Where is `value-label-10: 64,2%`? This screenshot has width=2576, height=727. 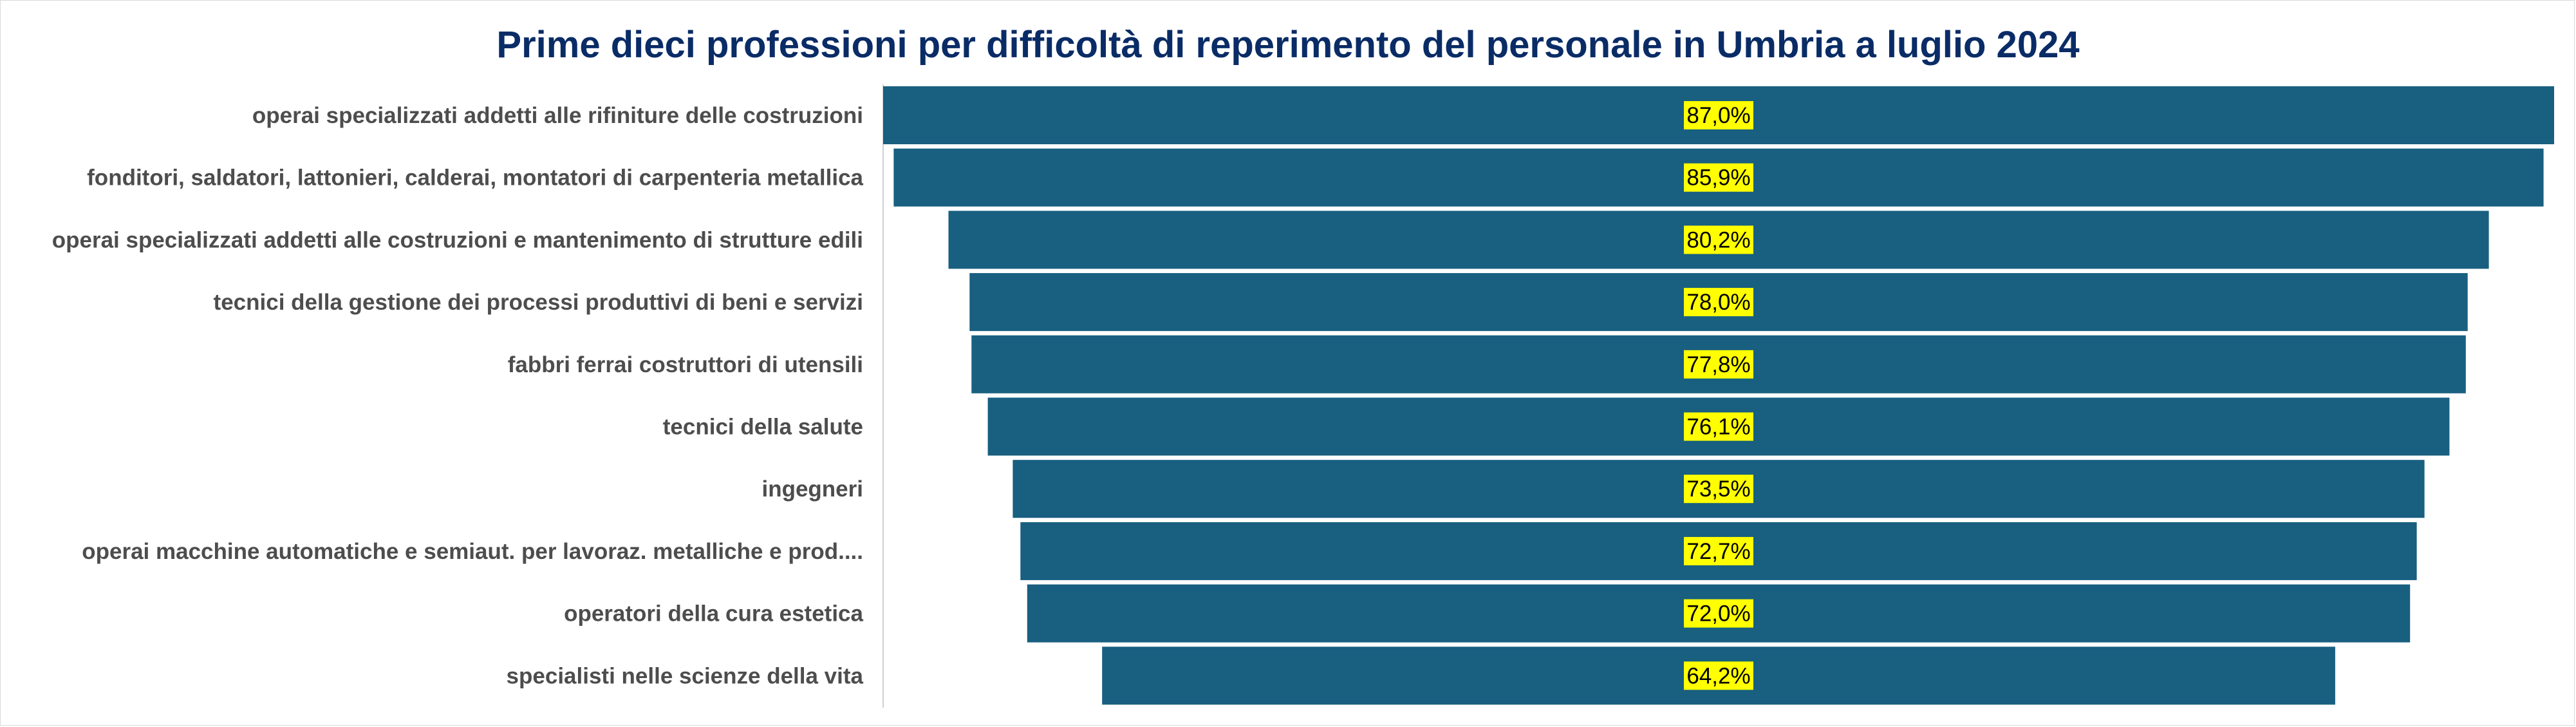 value-label-10: 64,2% is located at coordinates (1718, 676).